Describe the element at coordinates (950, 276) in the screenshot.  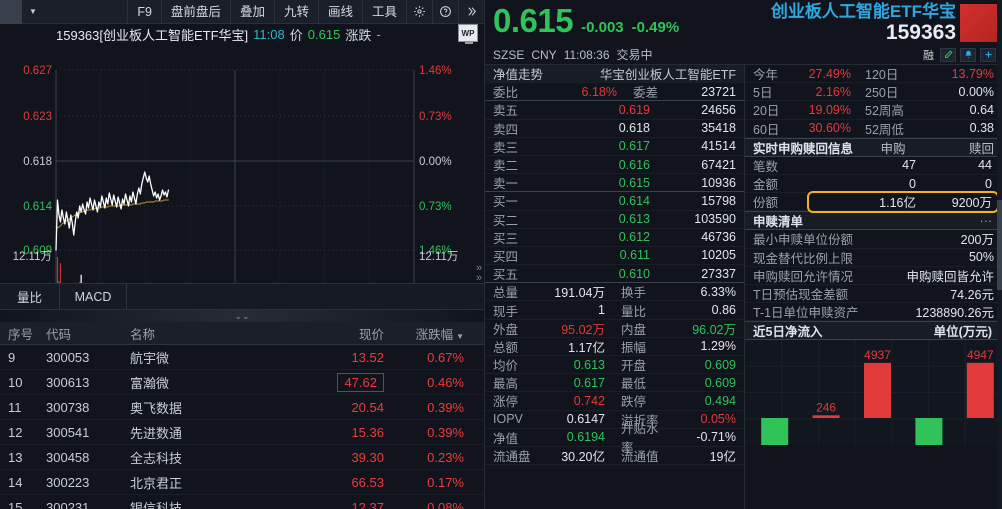
I see `pcf-value: 申购赎回皆允许` at that location.